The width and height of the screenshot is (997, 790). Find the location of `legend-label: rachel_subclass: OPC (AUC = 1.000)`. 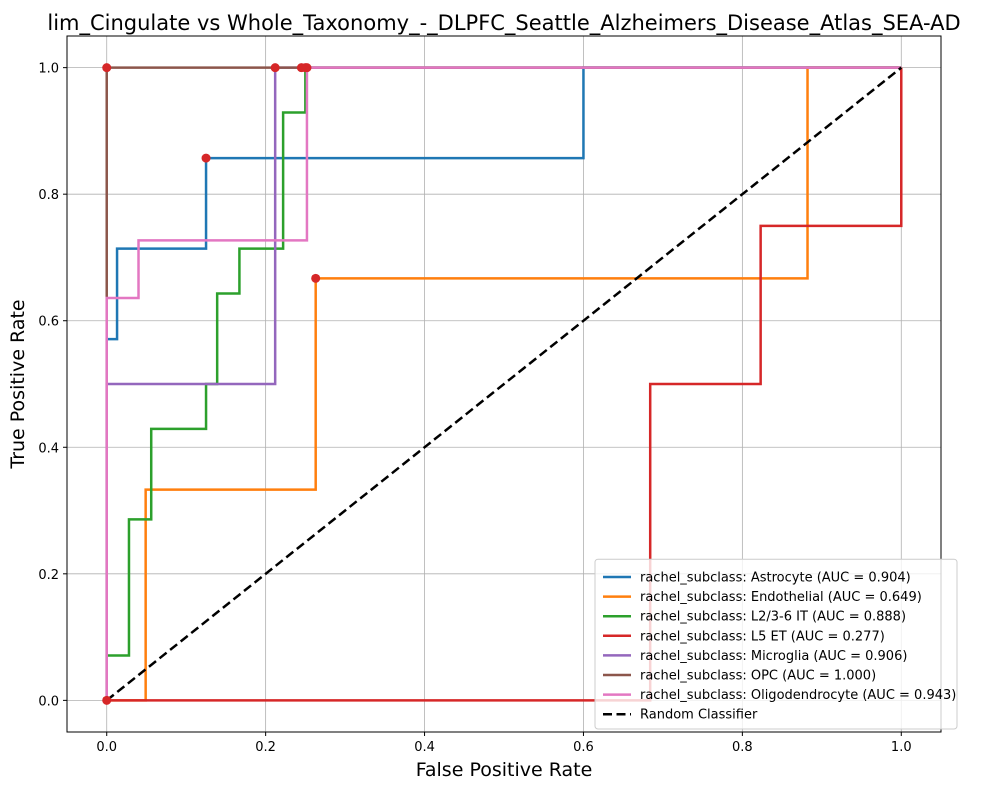

legend-label: rachel_subclass: OPC (AUC = 1.000) is located at coordinates (758, 676).